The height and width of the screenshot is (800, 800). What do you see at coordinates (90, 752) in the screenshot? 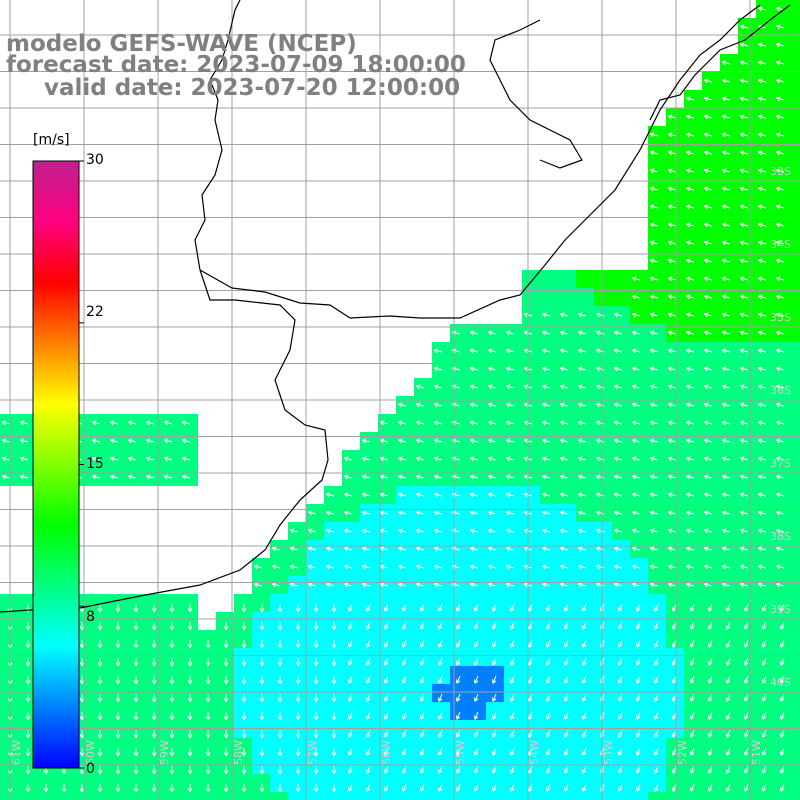
I see `lon-label: 60W` at bounding box center [90, 752].